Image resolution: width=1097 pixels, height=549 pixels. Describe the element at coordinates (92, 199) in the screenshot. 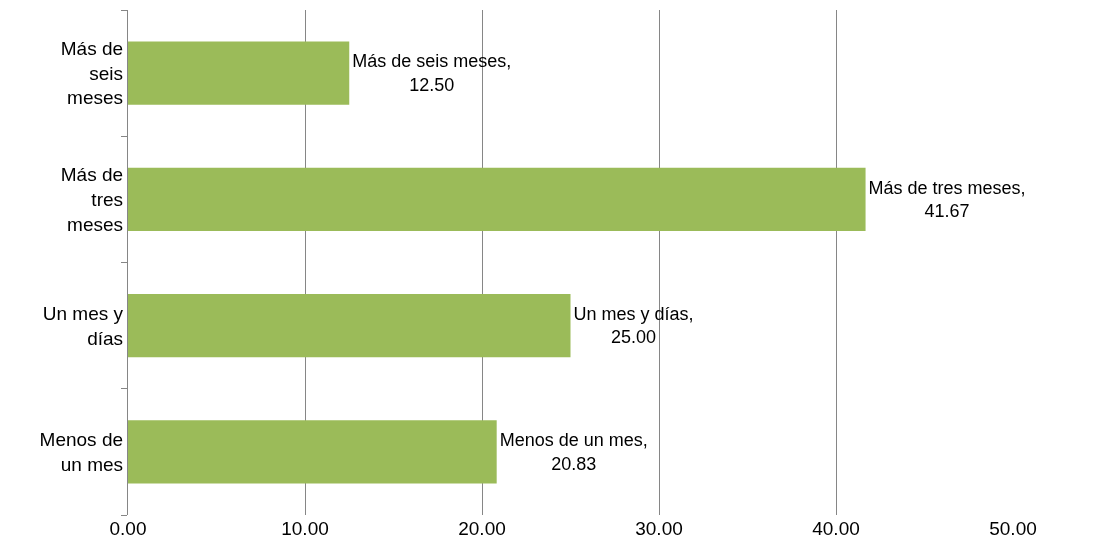

I see `y-tick-label: Más de tres meses` at that location.